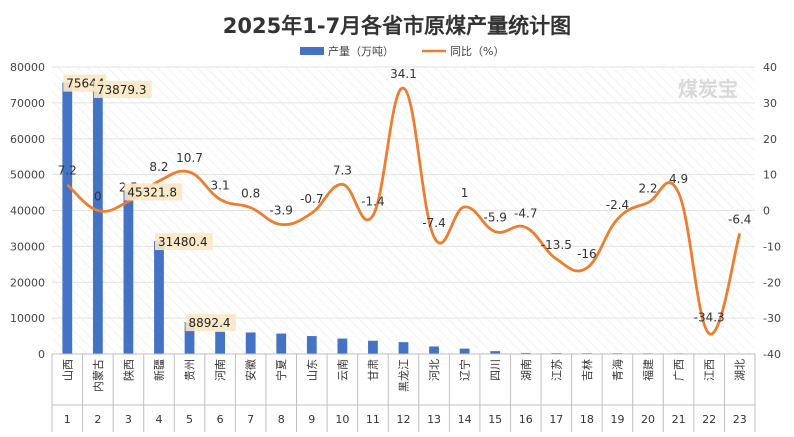 The width and height of the screenshot is (794, 437). I want to click on left-tick-label: 40000, so click(27, 211).